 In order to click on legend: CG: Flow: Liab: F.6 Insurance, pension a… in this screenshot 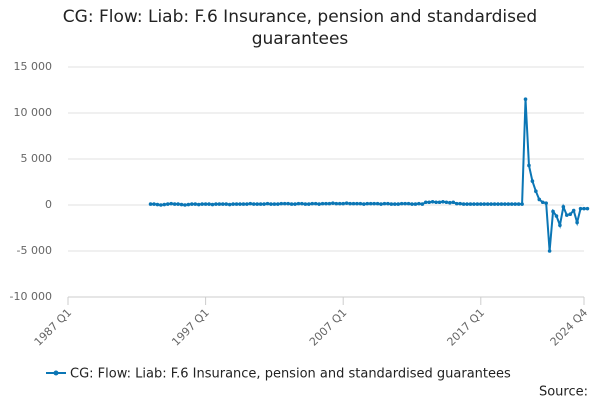, I will do `click(278, 374)`.